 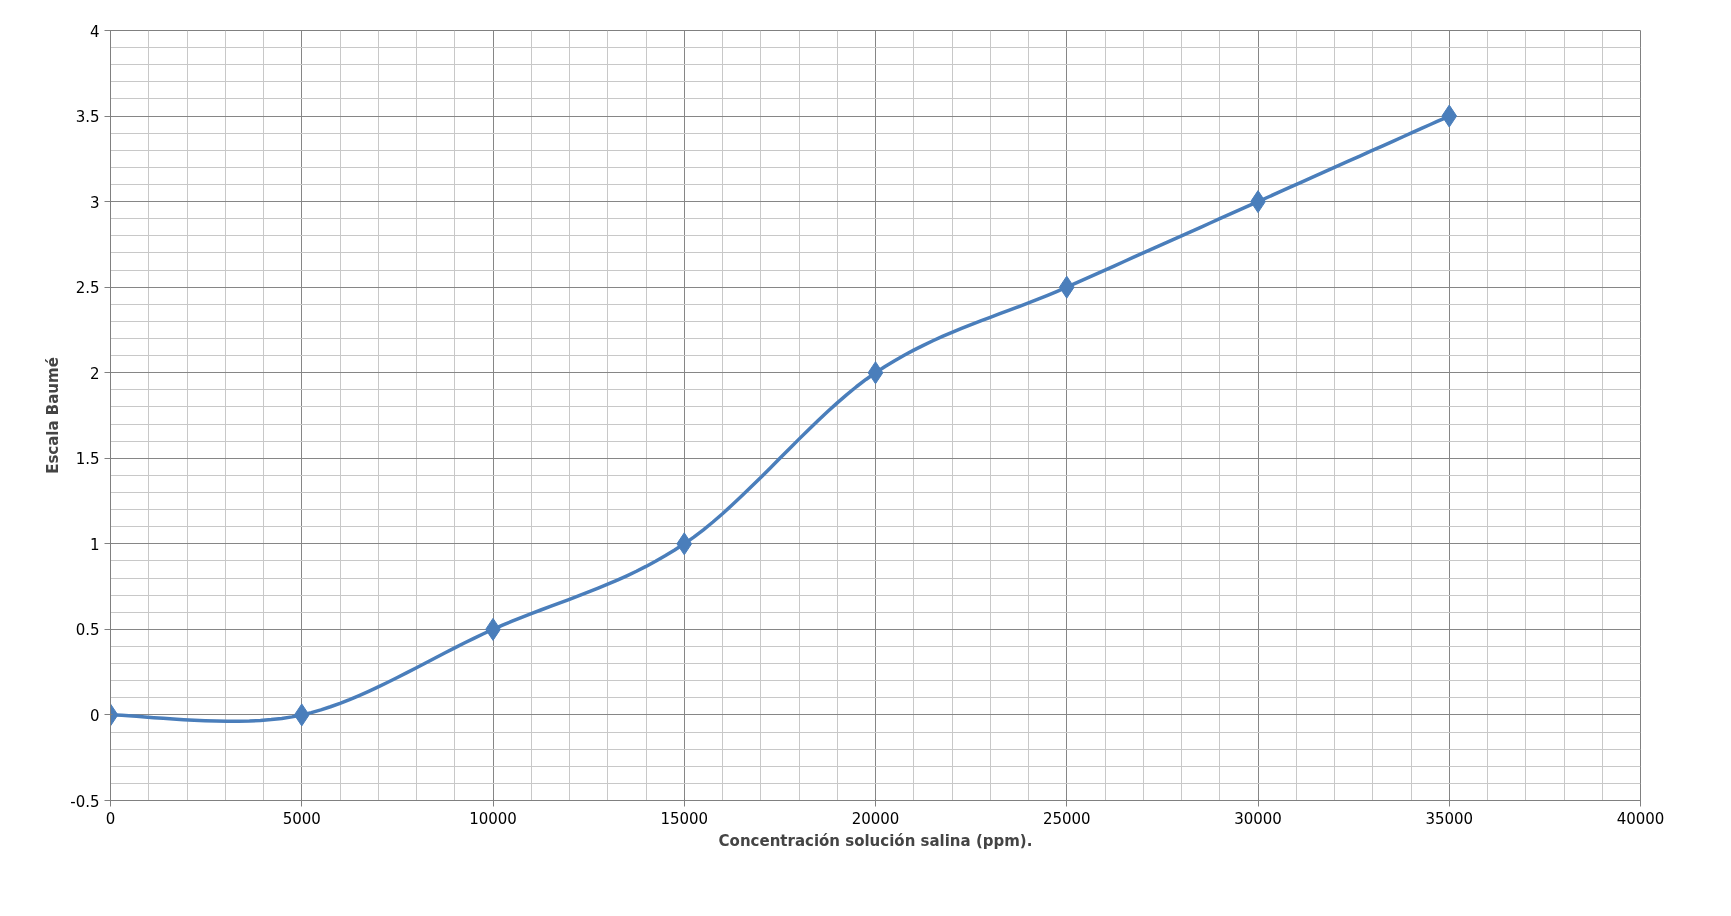 I want to click on x-tick-label: 0, so click(x=110, y=818).